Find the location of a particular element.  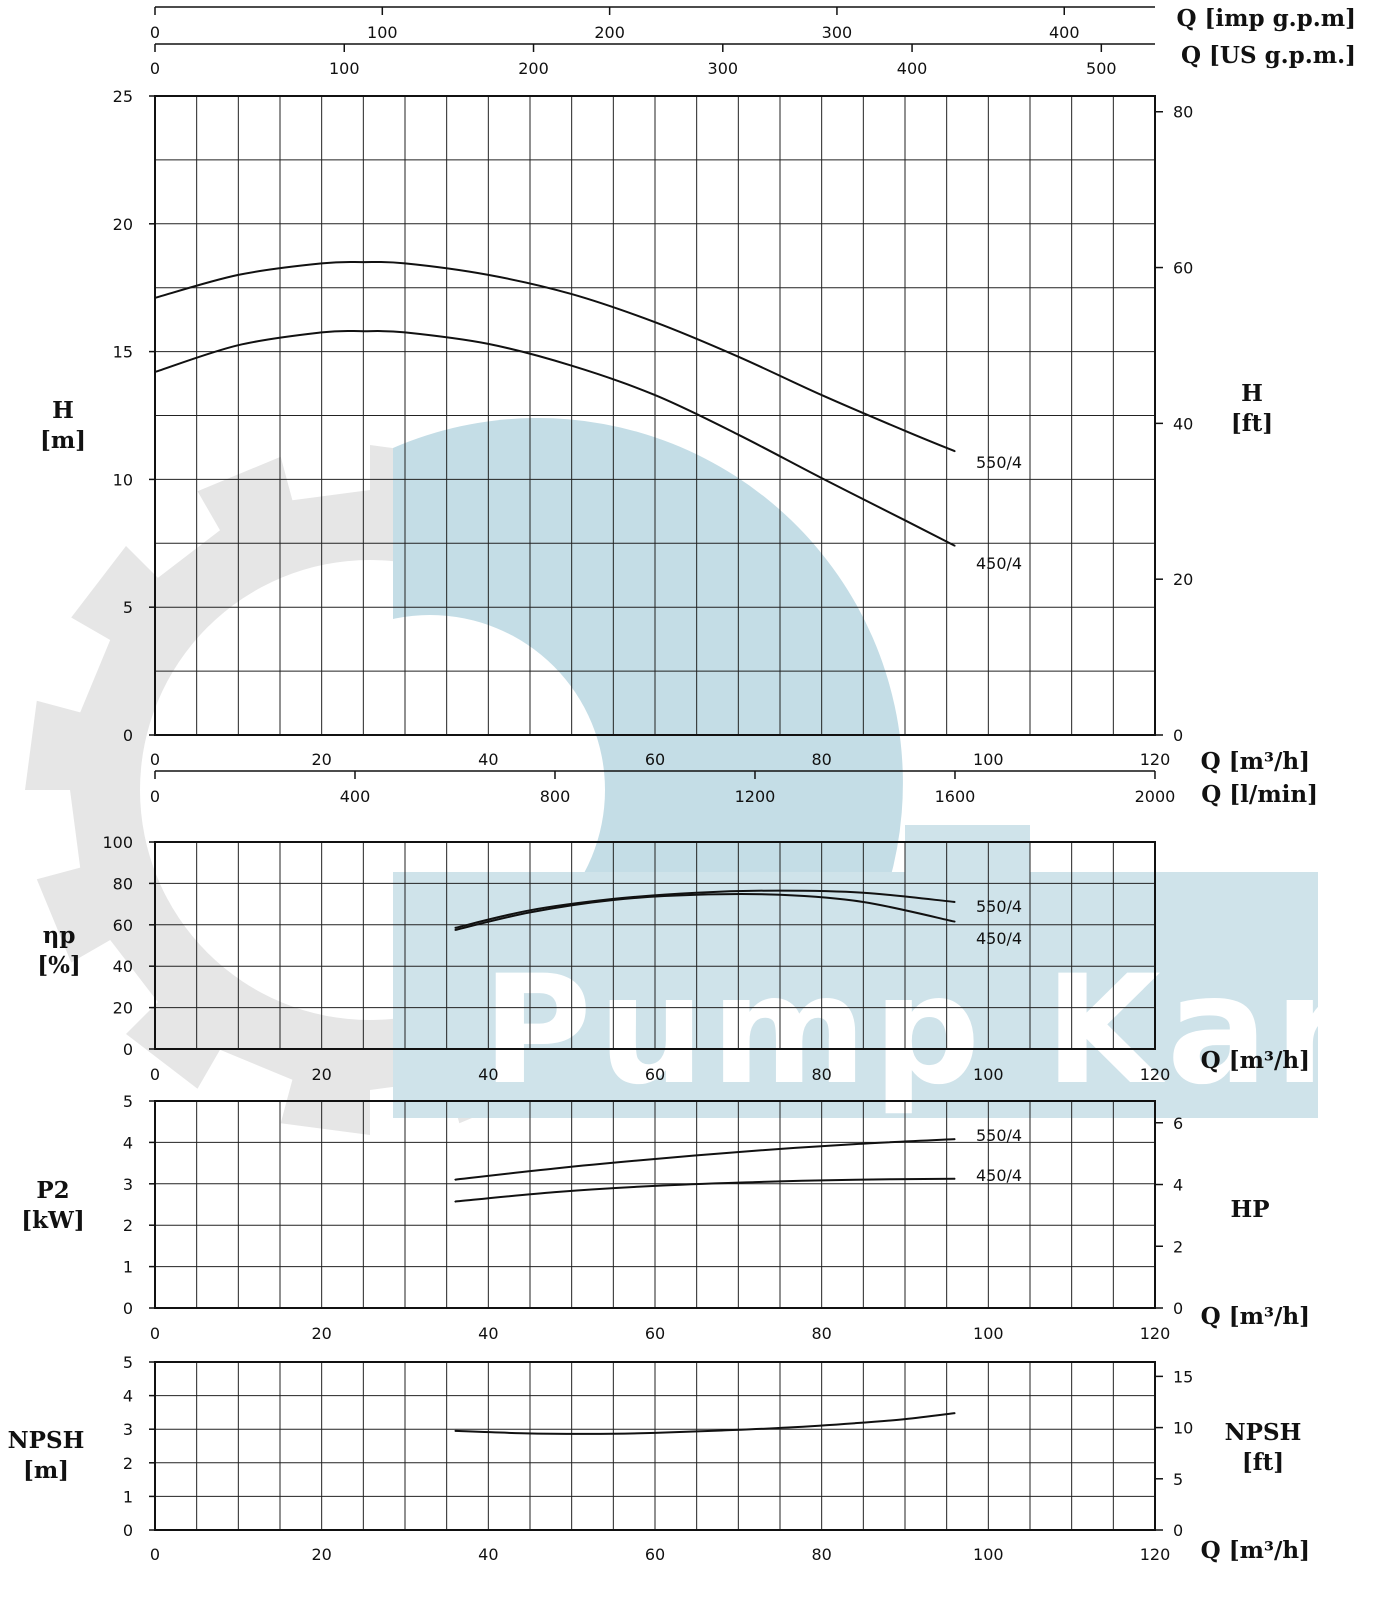

bottom-axis-label: Q [l/min] is located at coordinates (1259, 794).